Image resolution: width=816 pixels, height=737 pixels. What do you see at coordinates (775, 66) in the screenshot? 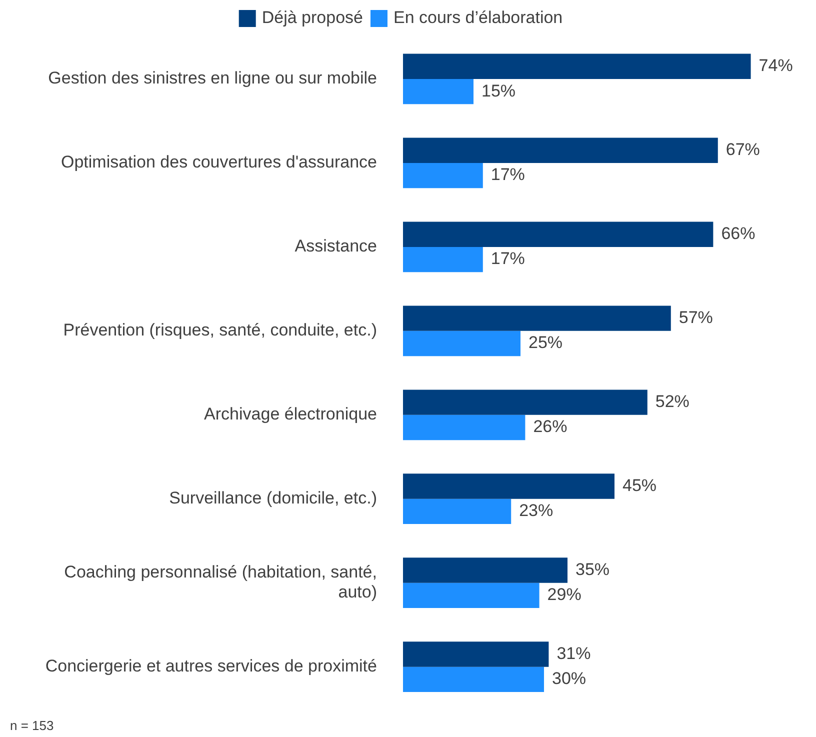
I see `data-label: 74%` at bounding box center [775, 66].